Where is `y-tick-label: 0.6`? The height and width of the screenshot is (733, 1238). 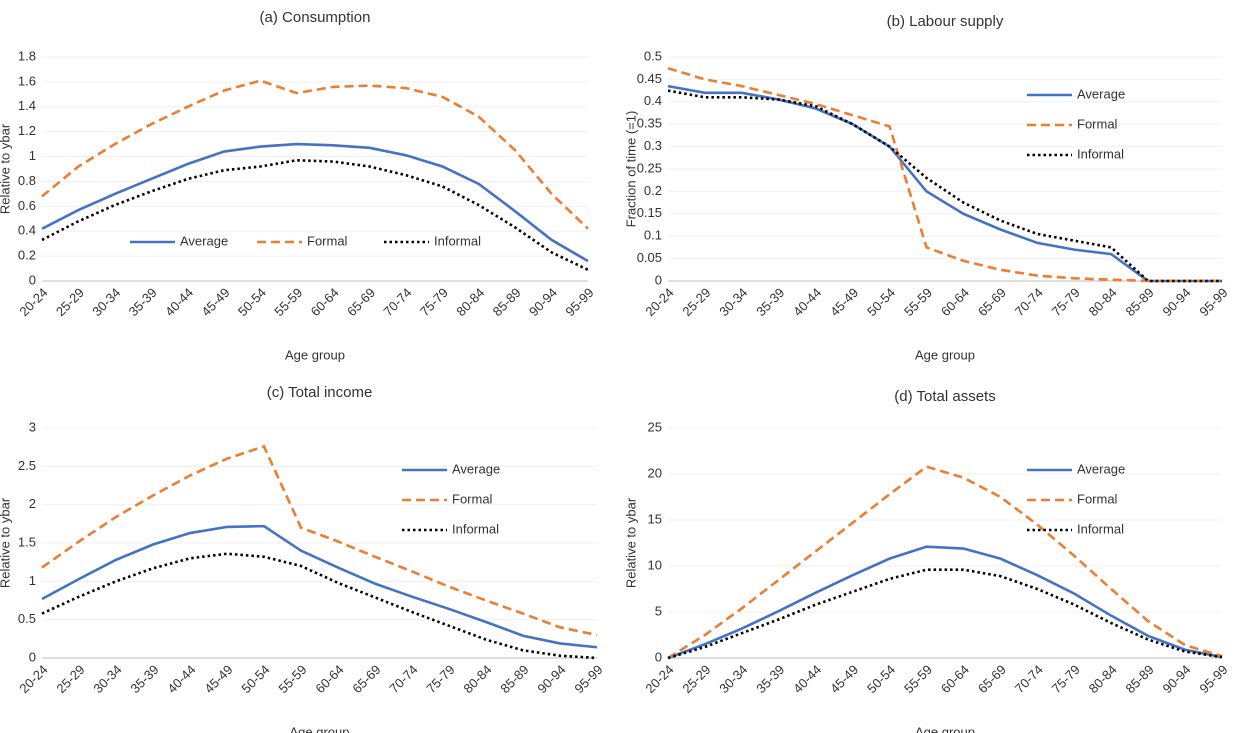
y-tick-label: 0.6 is located at coordinates (27, 205).